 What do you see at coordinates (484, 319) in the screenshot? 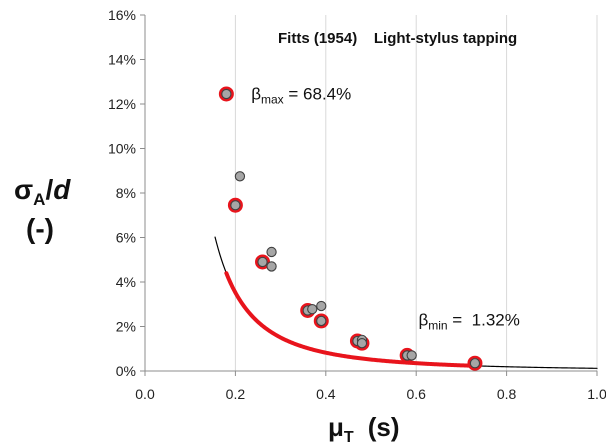
I see `beta-min-value: = 1.32%` at bounding box center [484, 319].